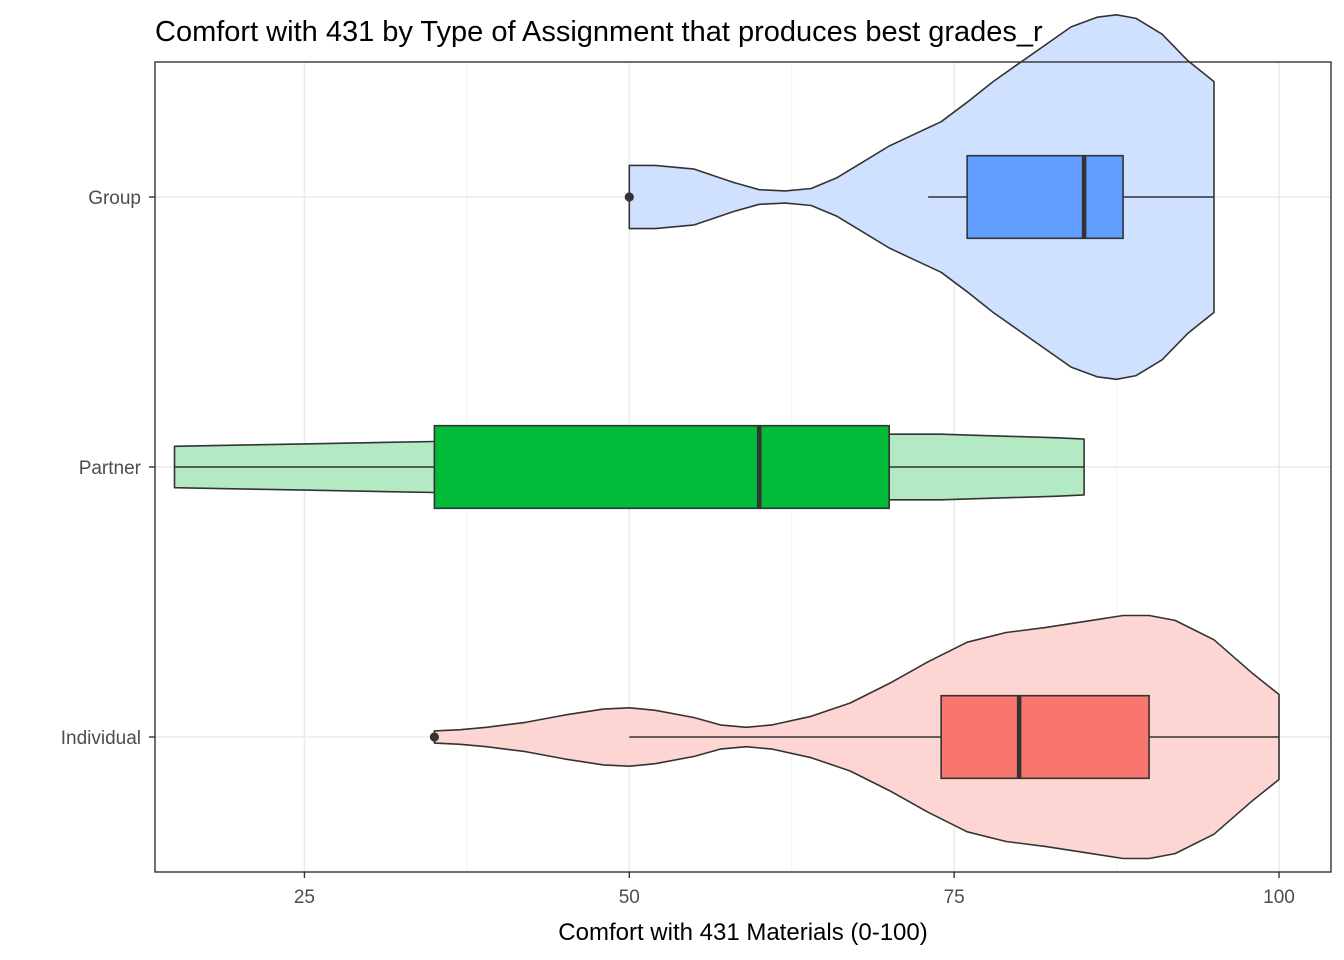 Image resolution: width=1344 pixels, height=960 pixels. I want to click on y-axis: Group Partner Individual, so click(108, 468).